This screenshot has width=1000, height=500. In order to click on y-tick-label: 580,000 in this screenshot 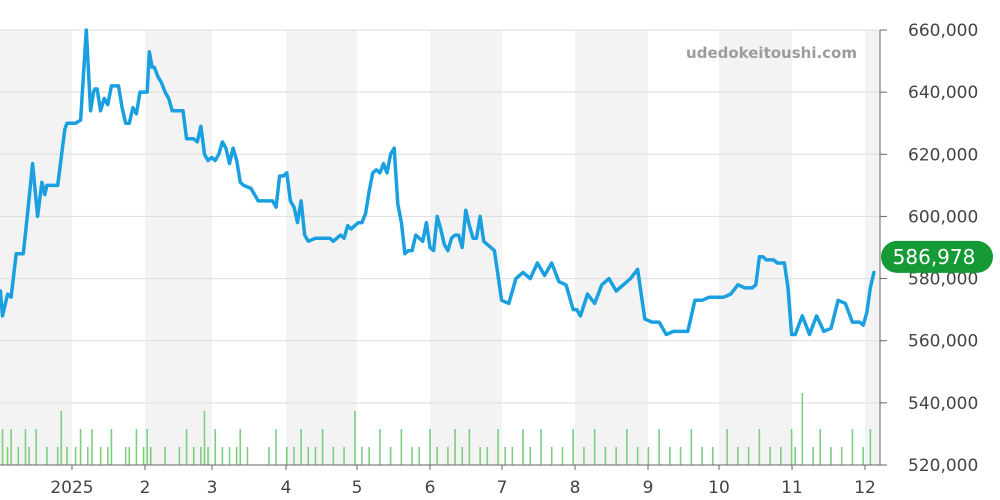, I will do `click(943, 280)`.